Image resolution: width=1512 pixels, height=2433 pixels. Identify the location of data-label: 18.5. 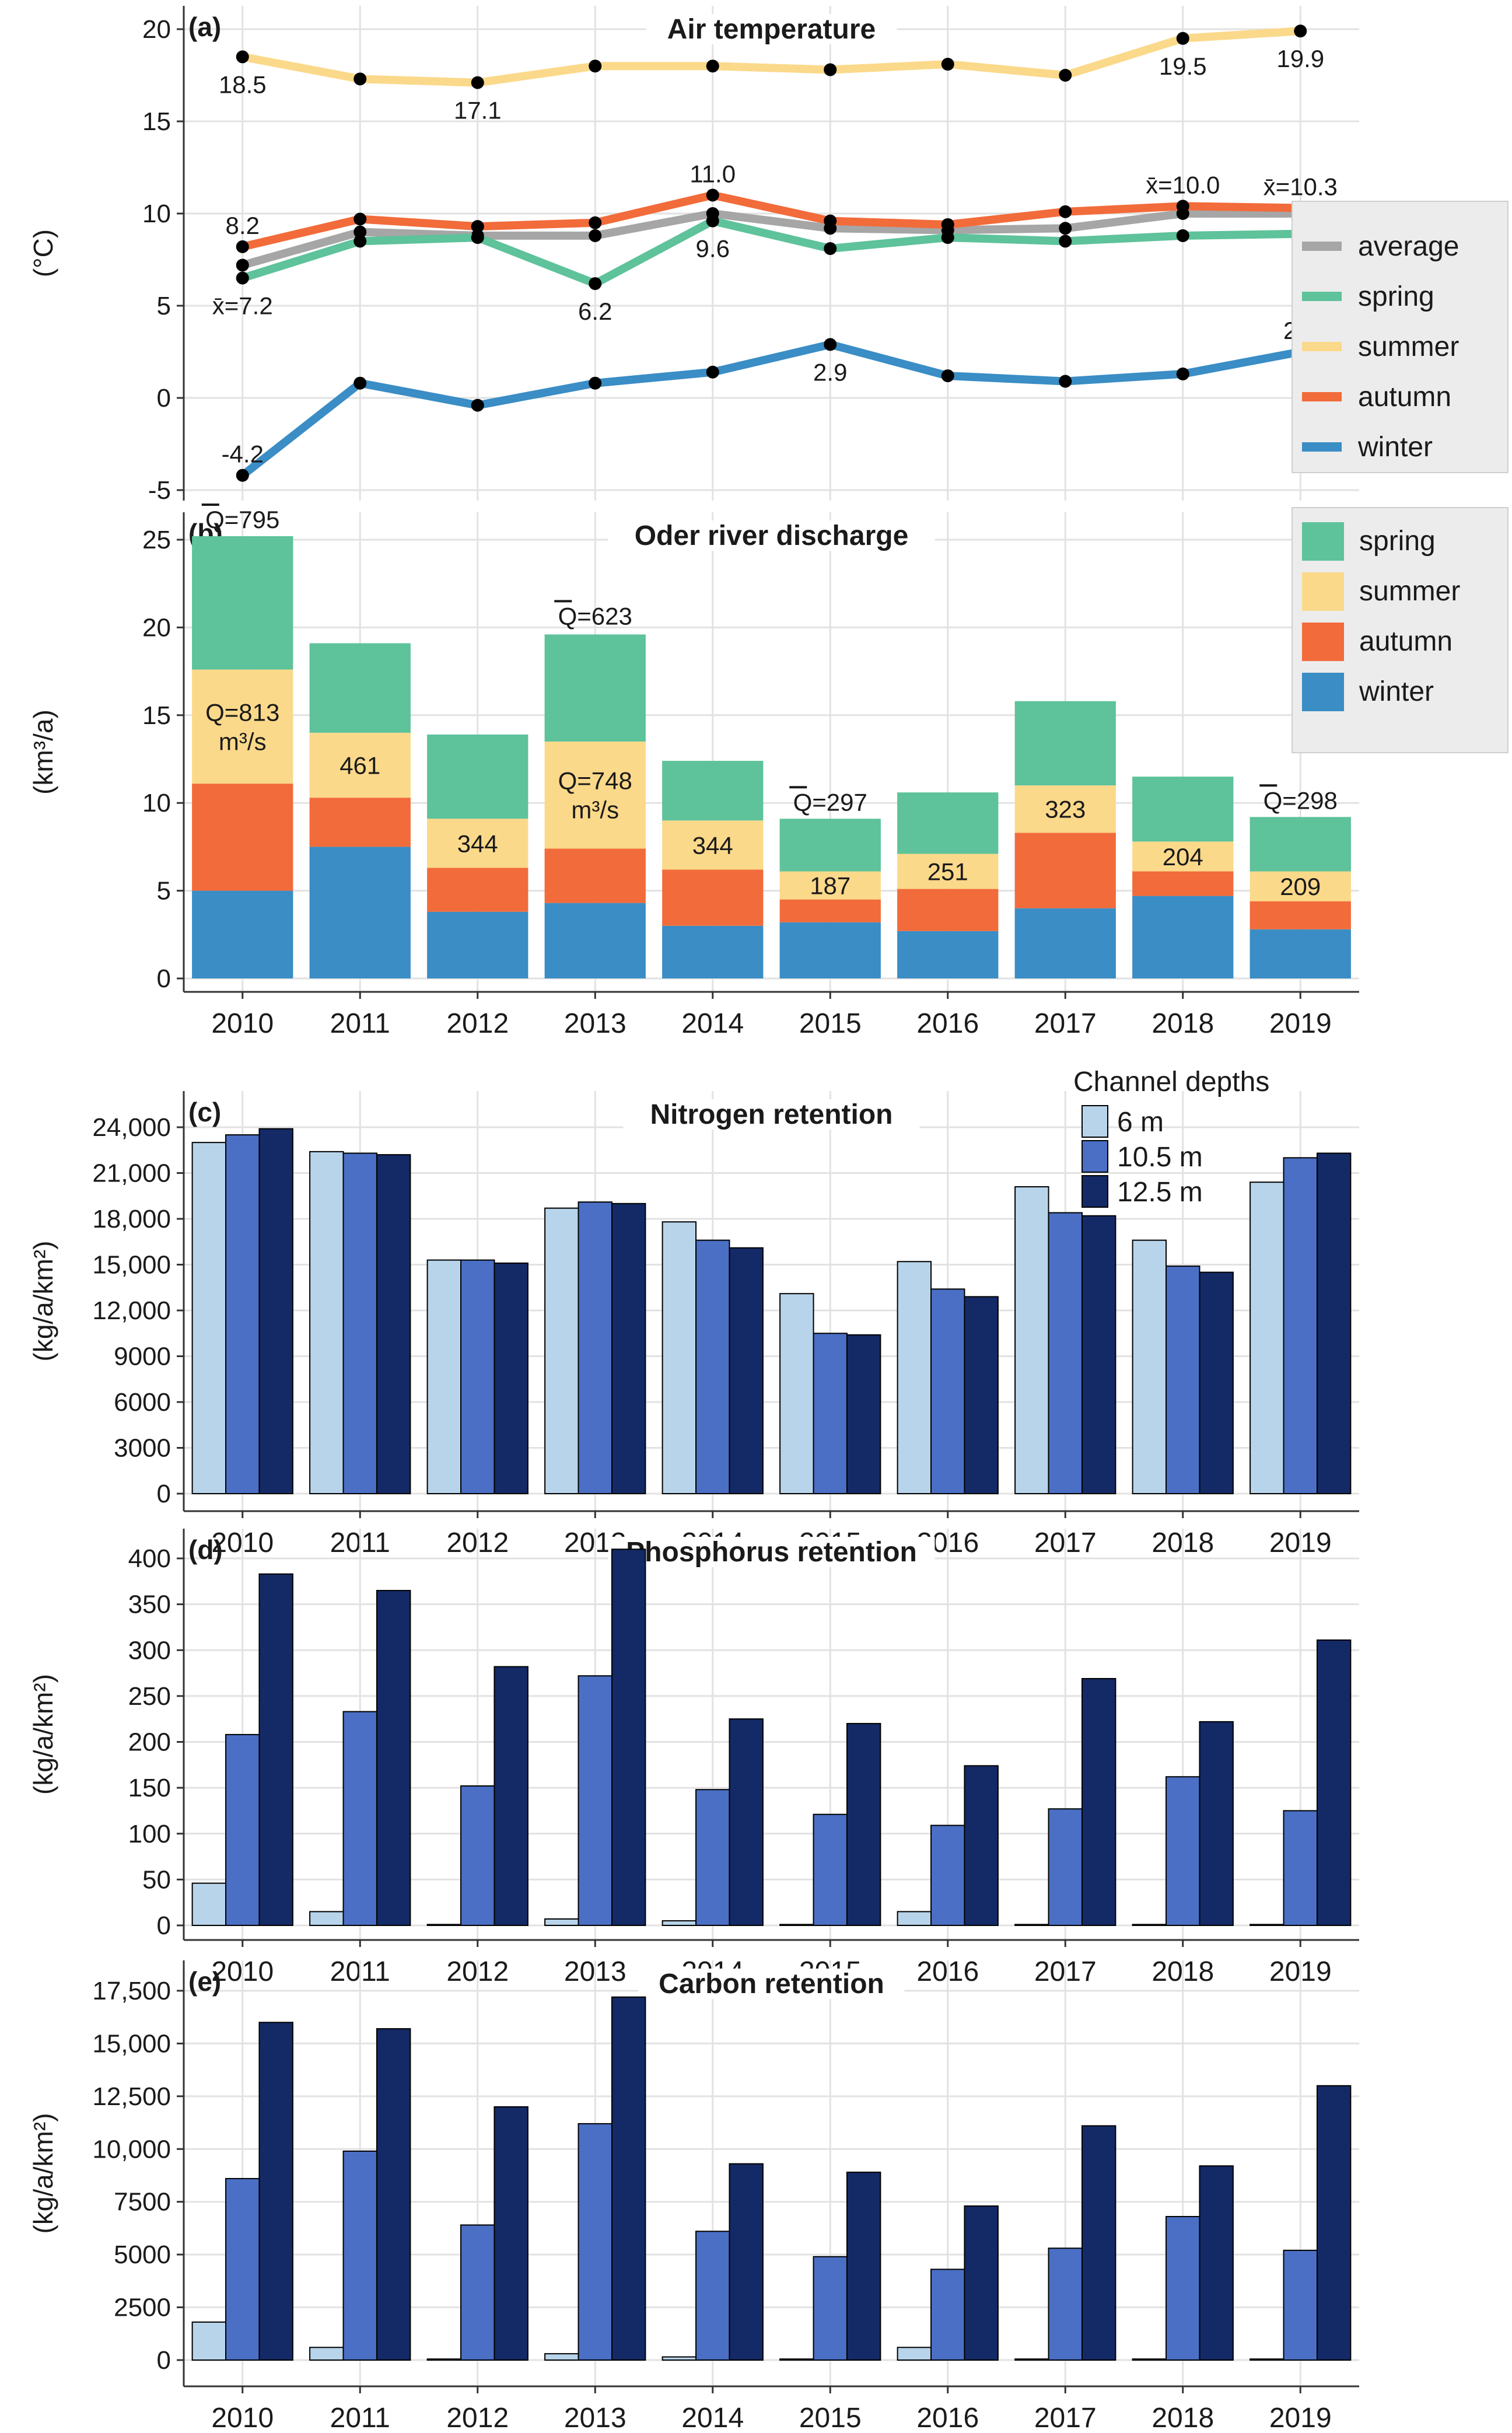
(243, 84).